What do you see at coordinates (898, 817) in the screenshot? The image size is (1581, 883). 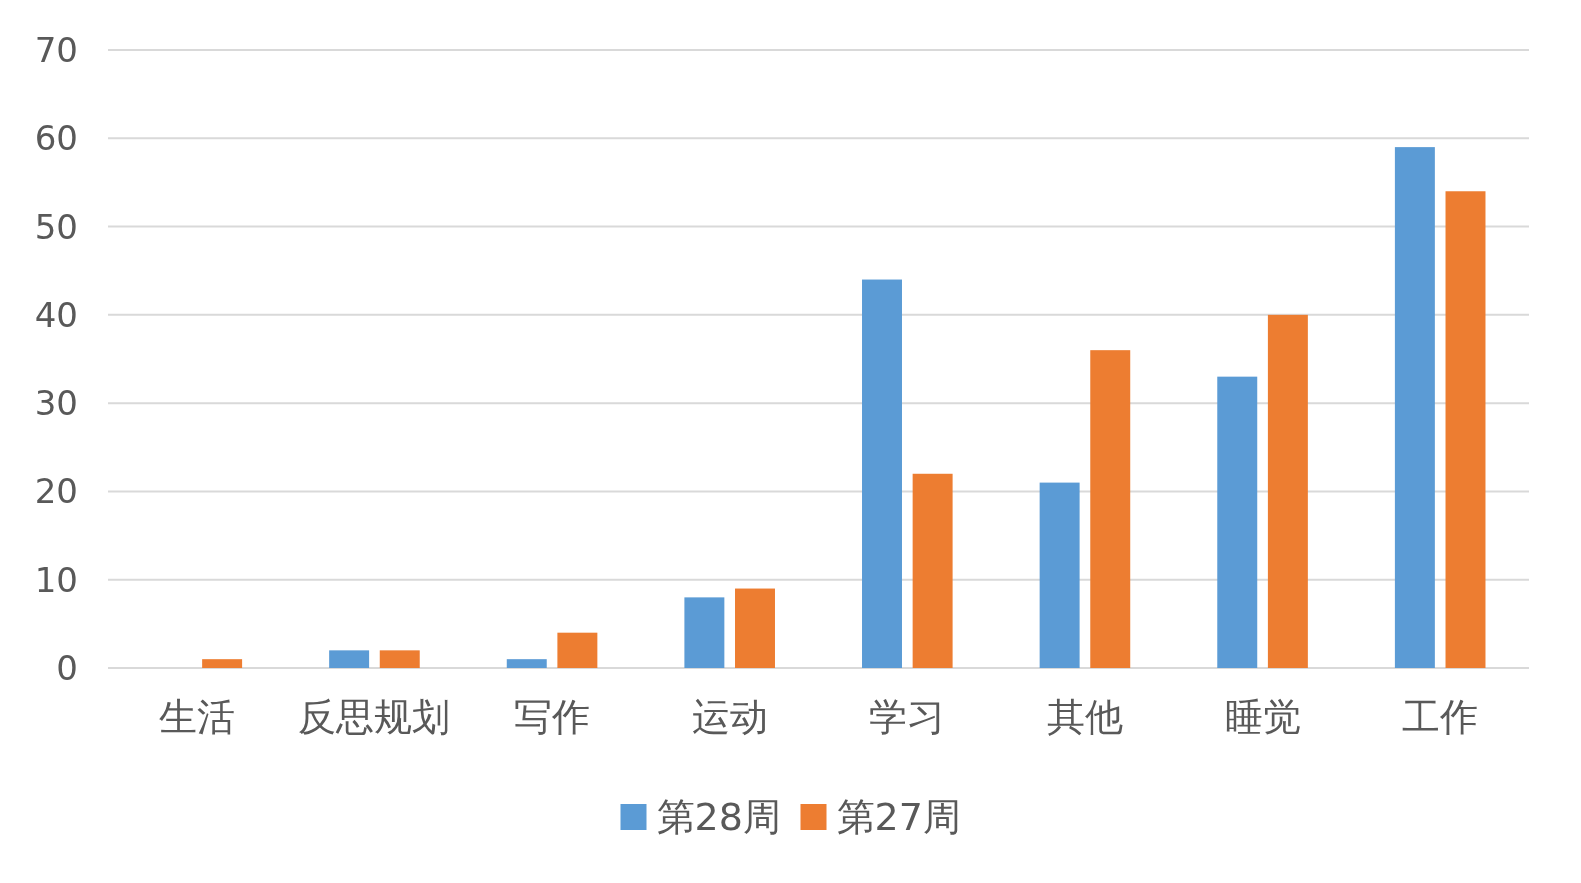 I see `legend-label: 第27周` at bounding box center [898, 817].